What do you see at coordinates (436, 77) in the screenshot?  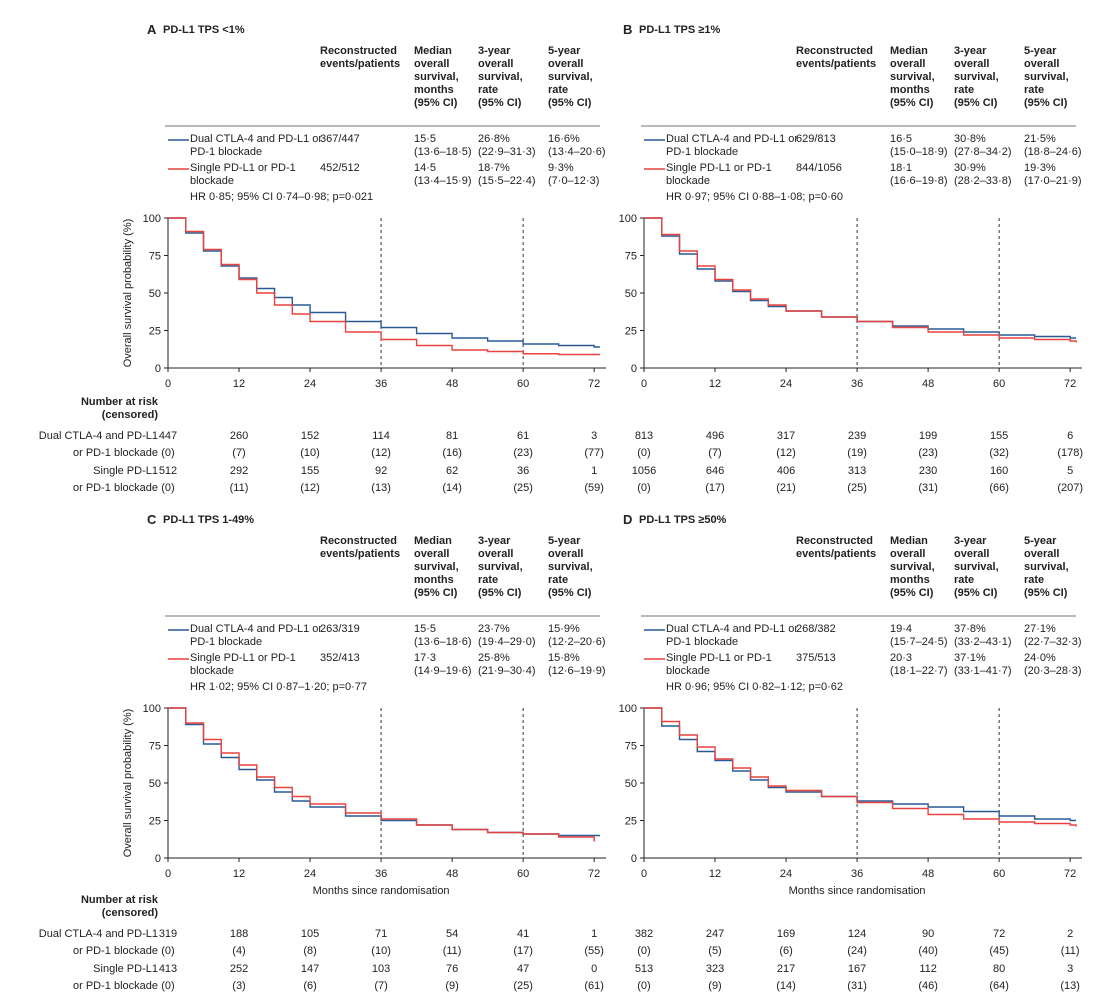 I see `table-header: Median overall survival, months (95% CI)` at bounding box center [436, 77].